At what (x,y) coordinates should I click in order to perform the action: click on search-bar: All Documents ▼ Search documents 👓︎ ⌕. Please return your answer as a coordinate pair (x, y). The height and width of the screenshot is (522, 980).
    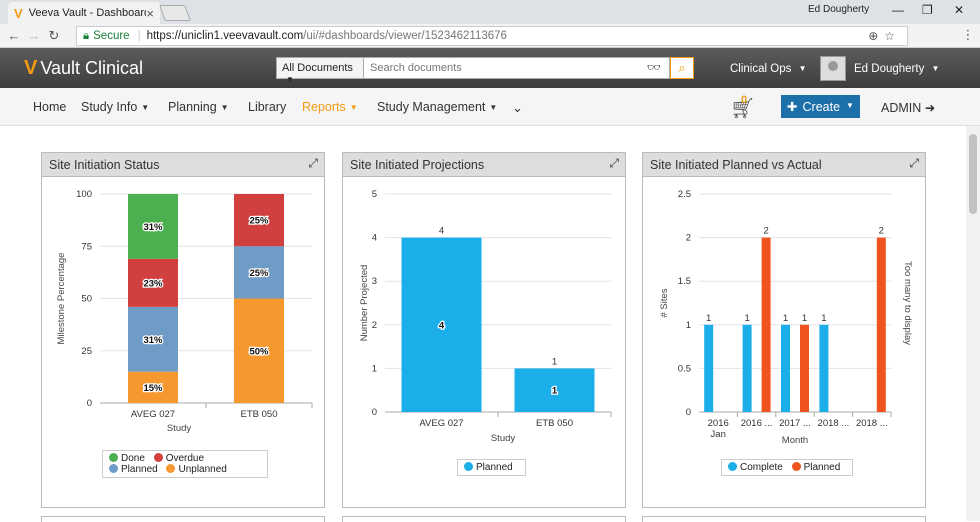
    Looking at the image, I should click on (485, 70).